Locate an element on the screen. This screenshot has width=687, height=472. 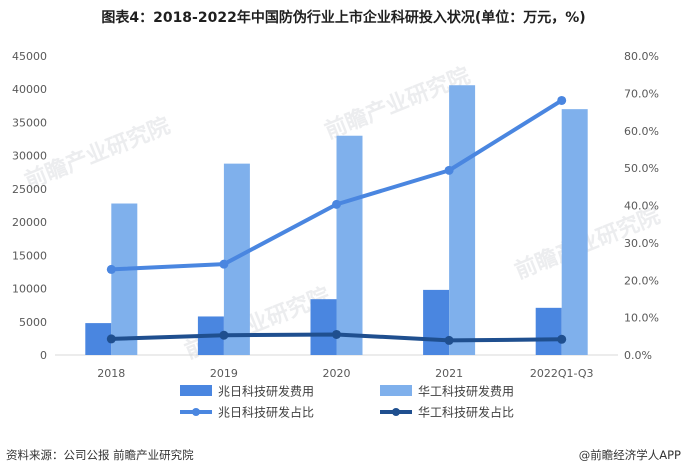
y-left-tick-label: 0 is located at coordinates (43, 355).